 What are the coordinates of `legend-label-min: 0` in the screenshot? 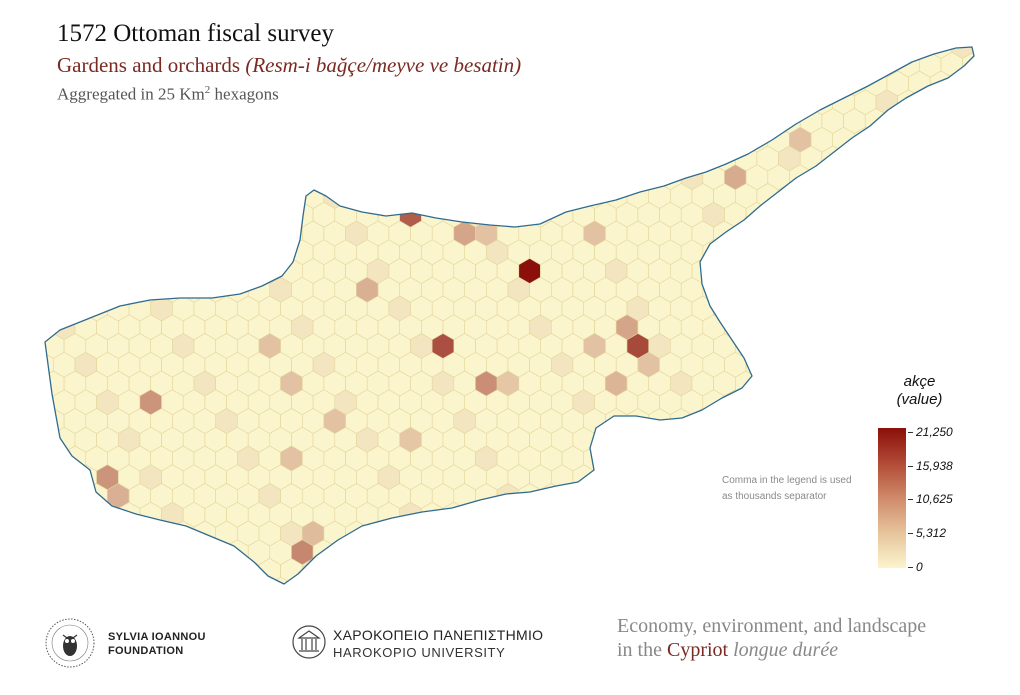 It's located at (919, 567).